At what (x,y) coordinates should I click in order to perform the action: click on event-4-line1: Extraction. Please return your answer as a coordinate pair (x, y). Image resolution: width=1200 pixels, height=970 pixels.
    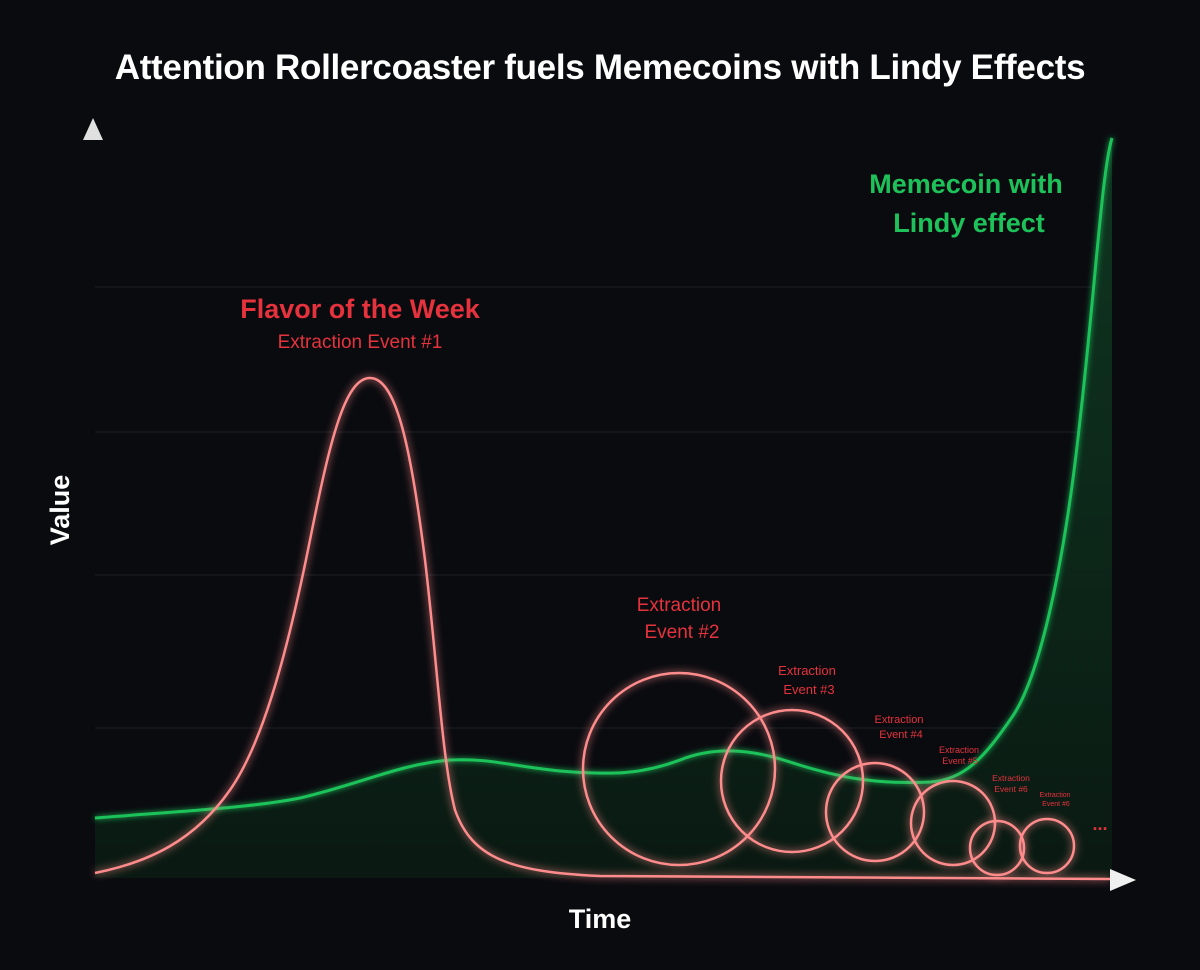
    Looking at the image, I should click on (899, 720).